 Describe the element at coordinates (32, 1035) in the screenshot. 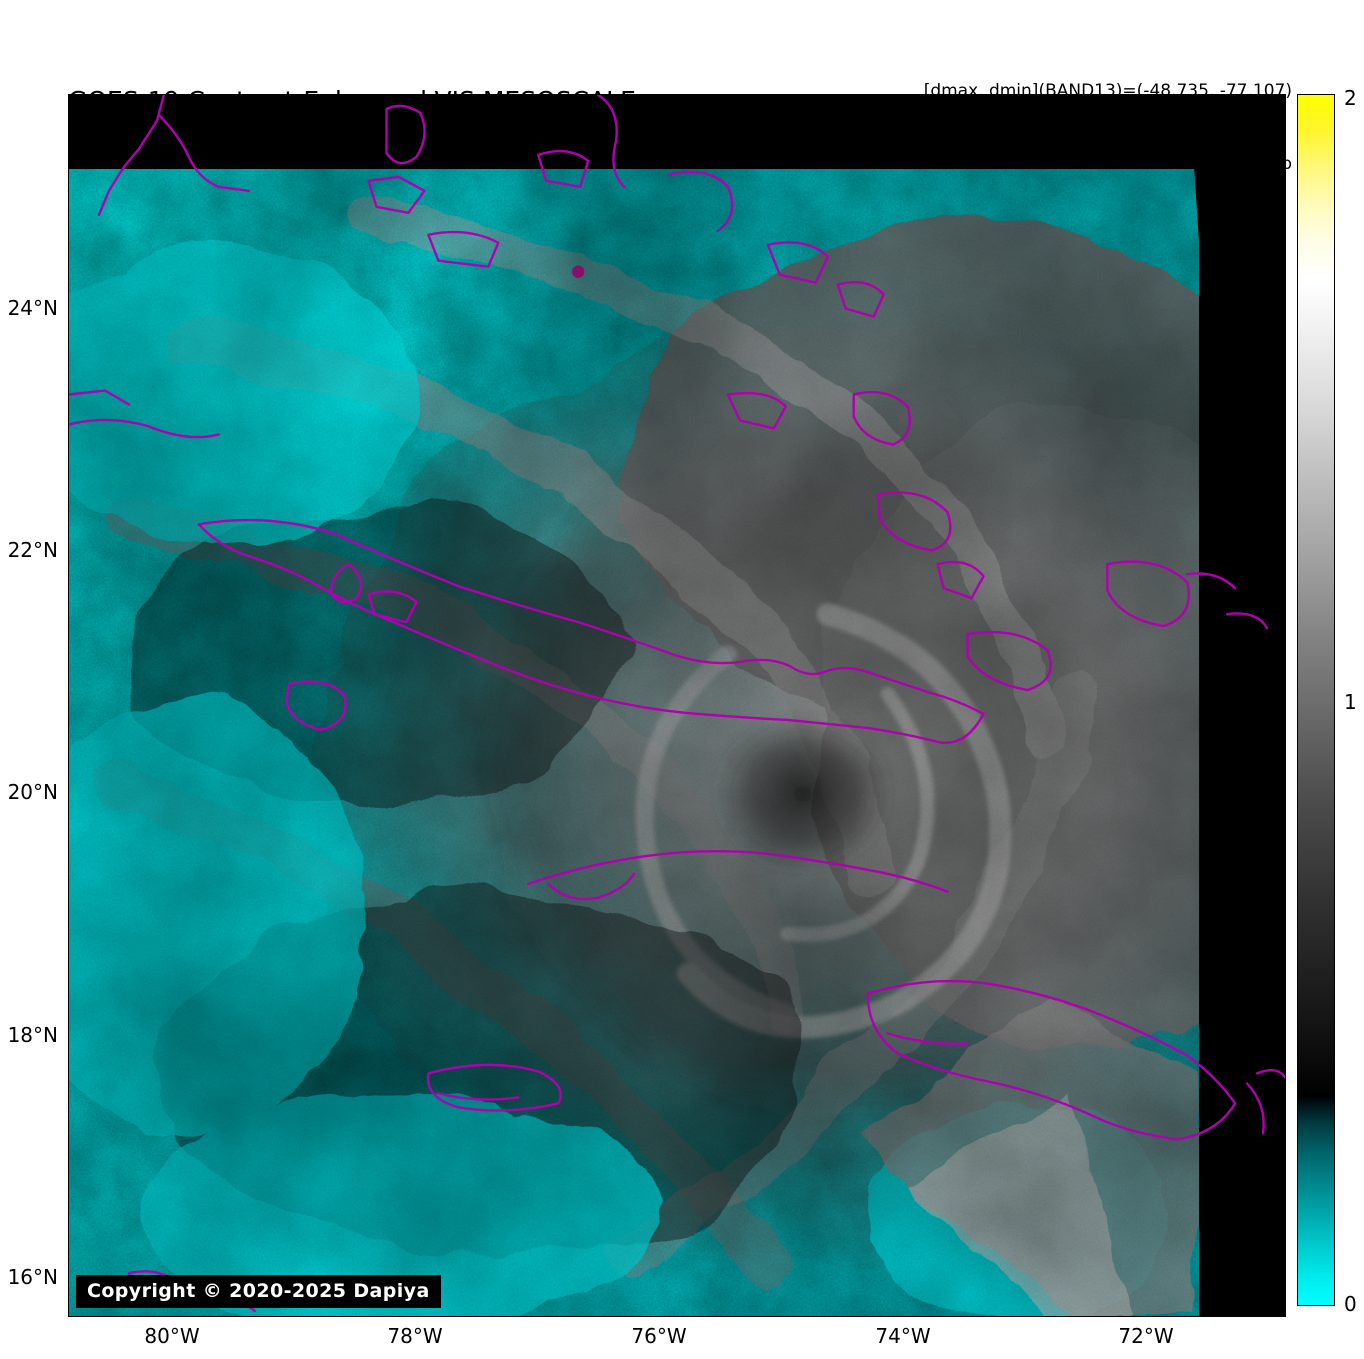

I see `y-tick-label: 18°N` at that location.